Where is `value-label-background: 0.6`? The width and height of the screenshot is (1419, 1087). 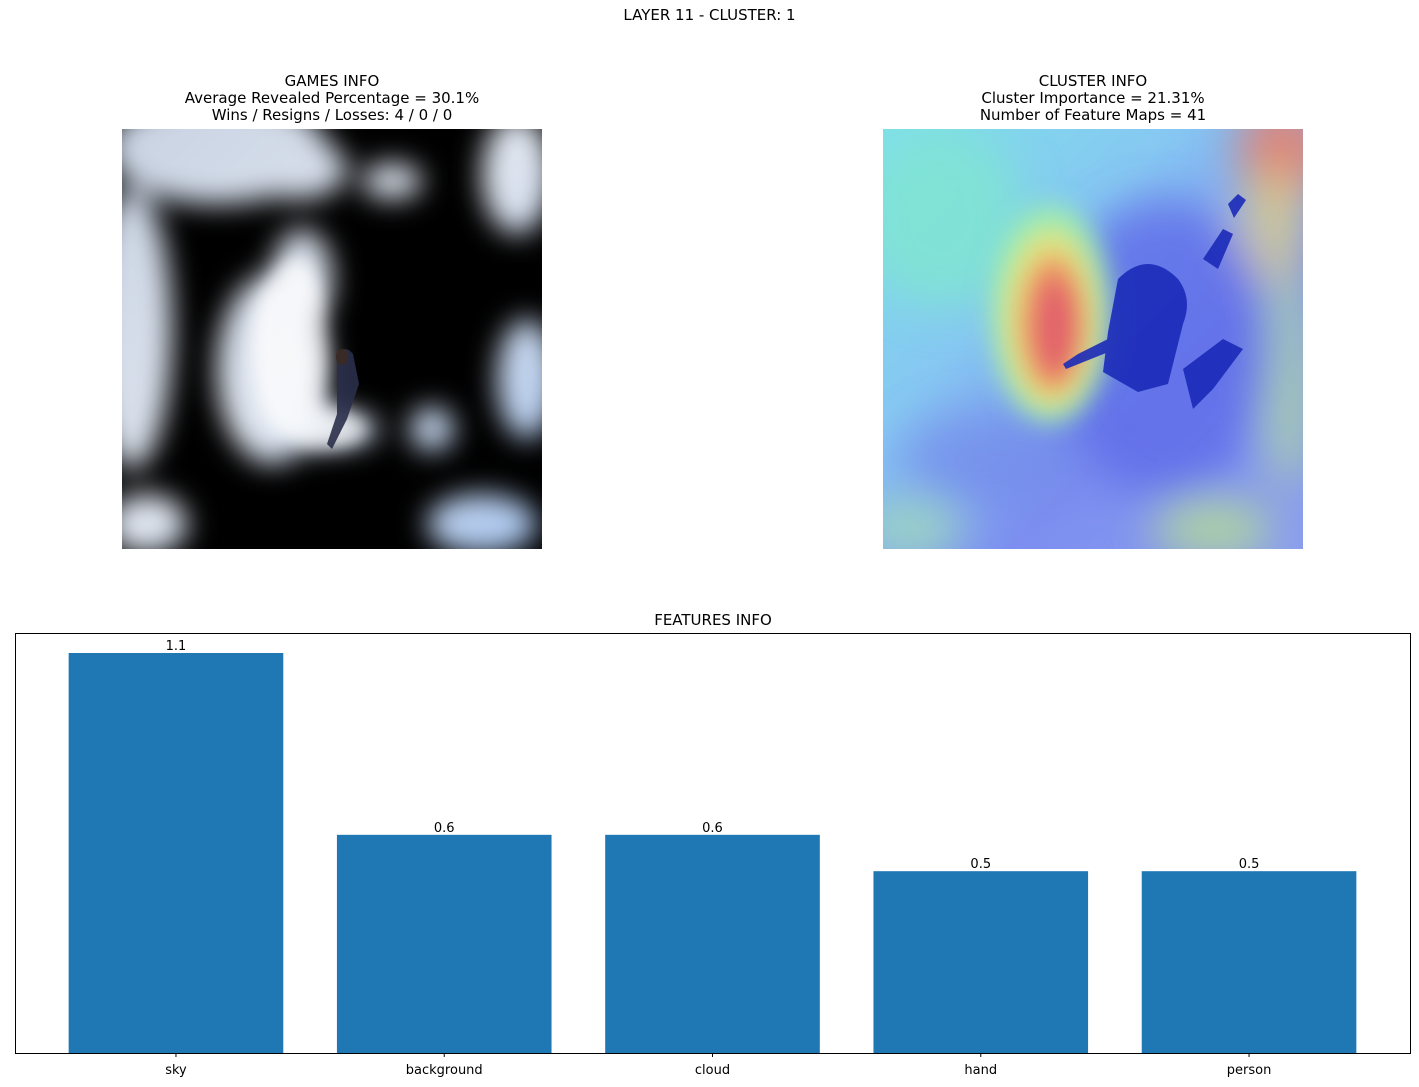
value-label-background: 0.6 is located at coordinates (444, 828).